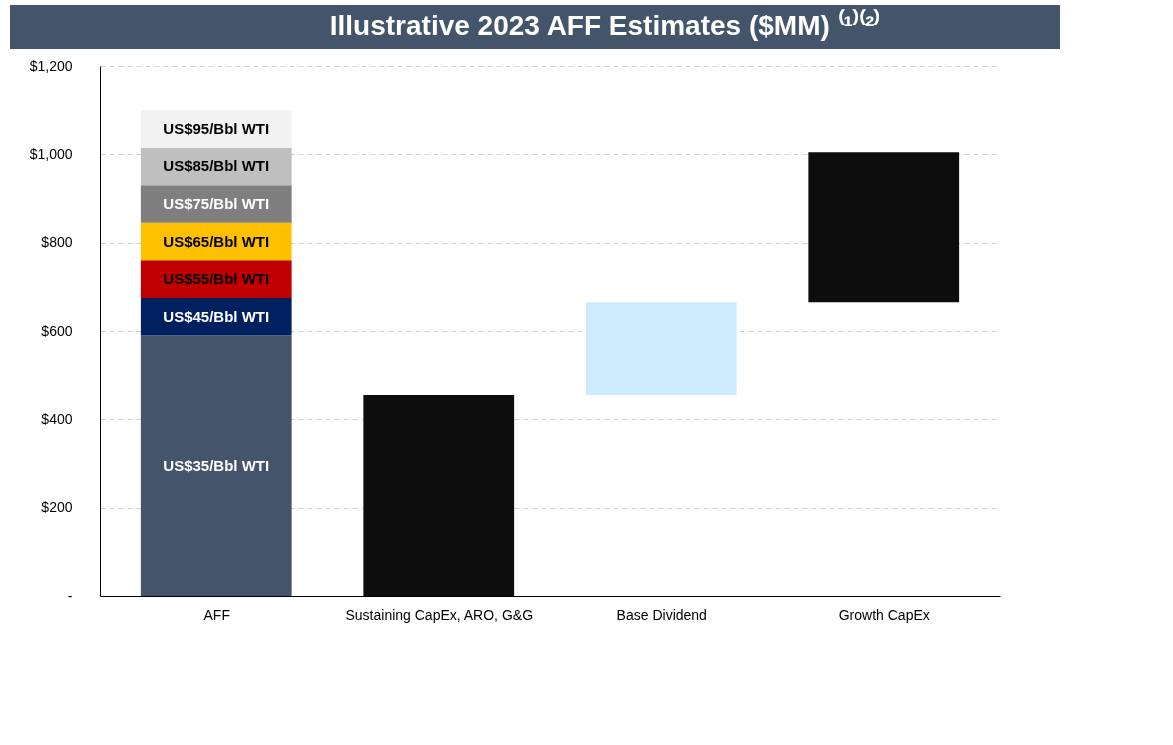 The width and height of the screenshot is (1173, 745). What do you see at coordinates (70, 595) in the screenshot?
I see `y-tick-label: -` at bounding box center [70, 595].